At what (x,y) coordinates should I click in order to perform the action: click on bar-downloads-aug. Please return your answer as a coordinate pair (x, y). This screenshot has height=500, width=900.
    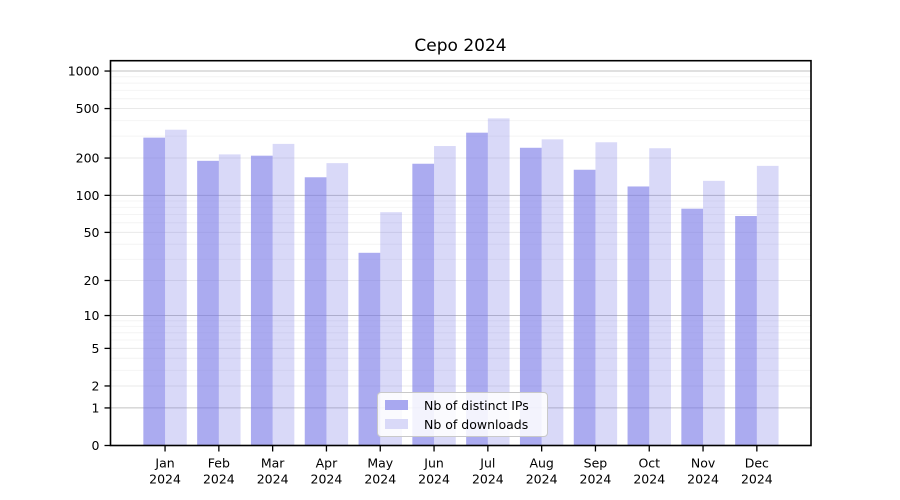
    Looking at the image, I should click on (552, 292).